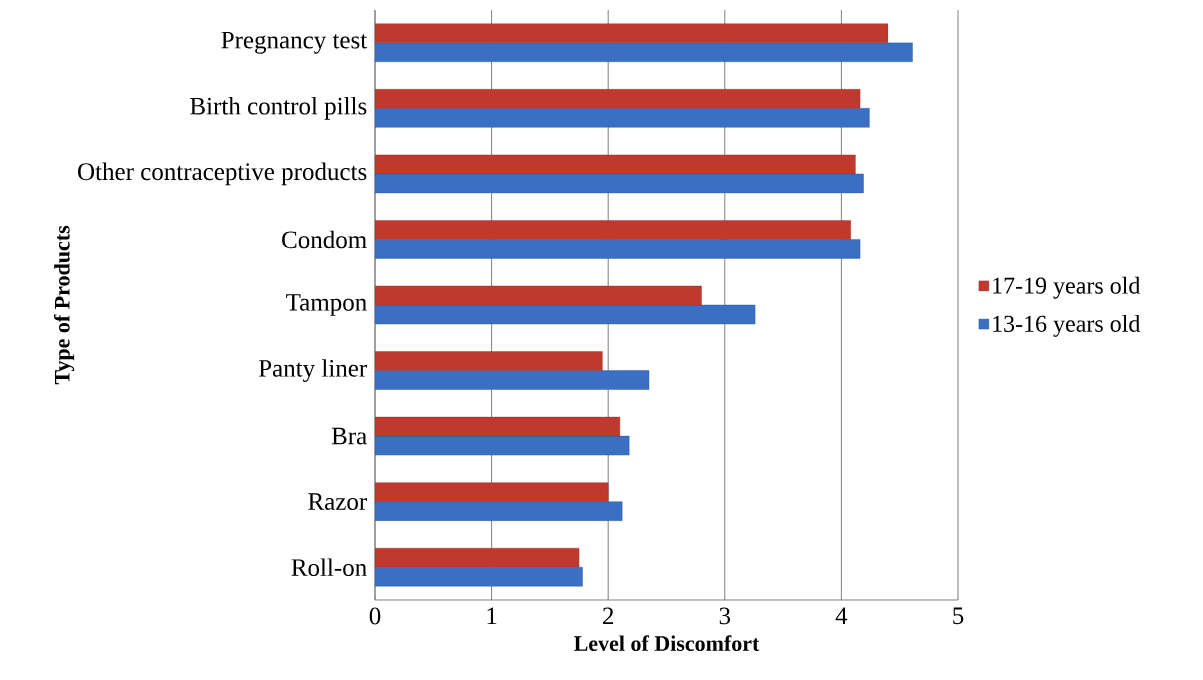 The height and width of the screenshot is (680, 1203). What do you see at coordinates (324, 239) in the screenshot?
I see `y-tick-label: Condom` at bounding box center [324, 239].